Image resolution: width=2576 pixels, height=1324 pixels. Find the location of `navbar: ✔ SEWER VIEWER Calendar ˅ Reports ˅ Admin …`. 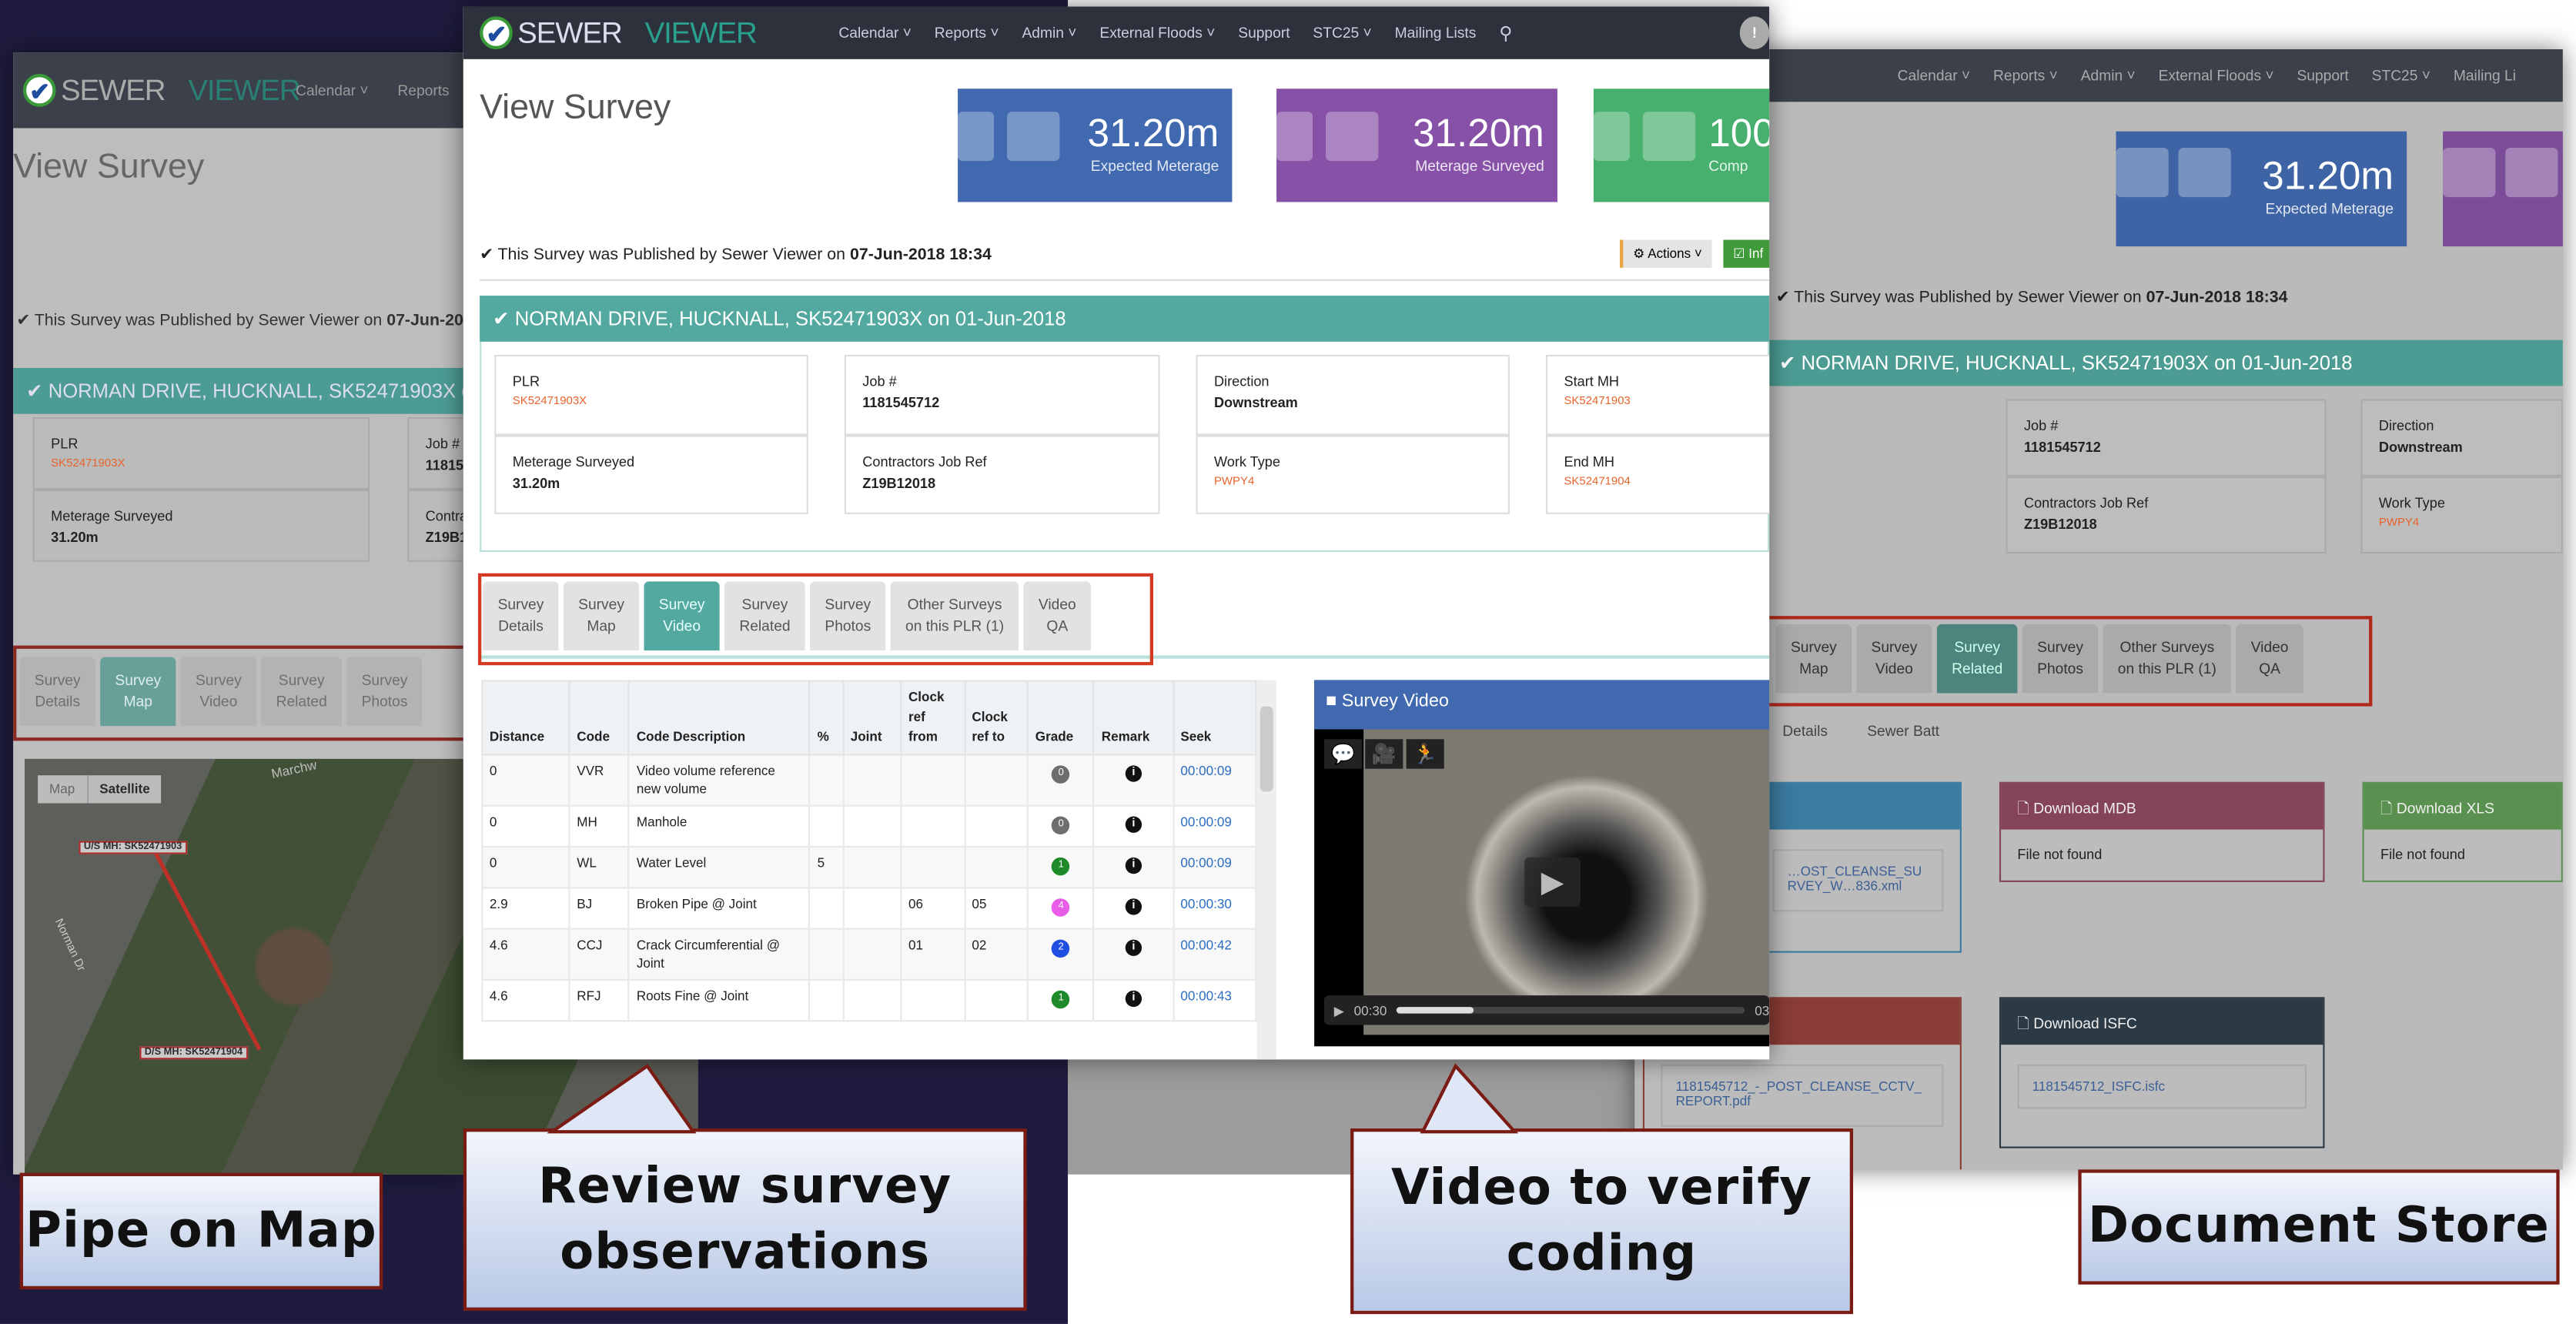

navbar: ✔ SEWER VIEWER Calendar ˅ Reports ˅ Admin … is located at coordinates (1117, 32).